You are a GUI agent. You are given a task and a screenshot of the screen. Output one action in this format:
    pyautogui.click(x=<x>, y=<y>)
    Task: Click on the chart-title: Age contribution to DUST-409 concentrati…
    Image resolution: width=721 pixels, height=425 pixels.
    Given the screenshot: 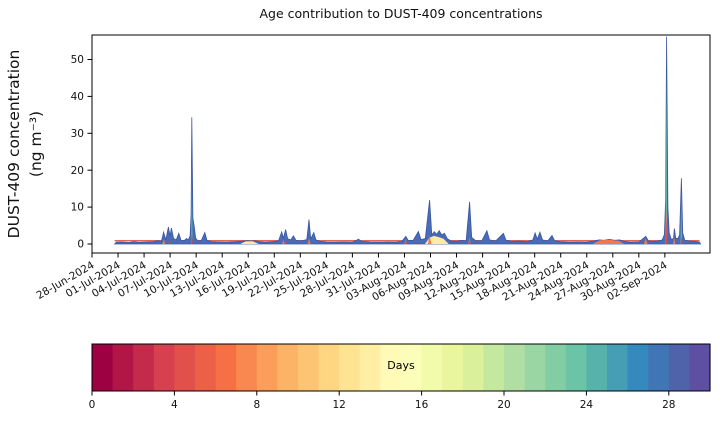 What is the action you would take?
    pyautogui.click(x=401, y=13)
    